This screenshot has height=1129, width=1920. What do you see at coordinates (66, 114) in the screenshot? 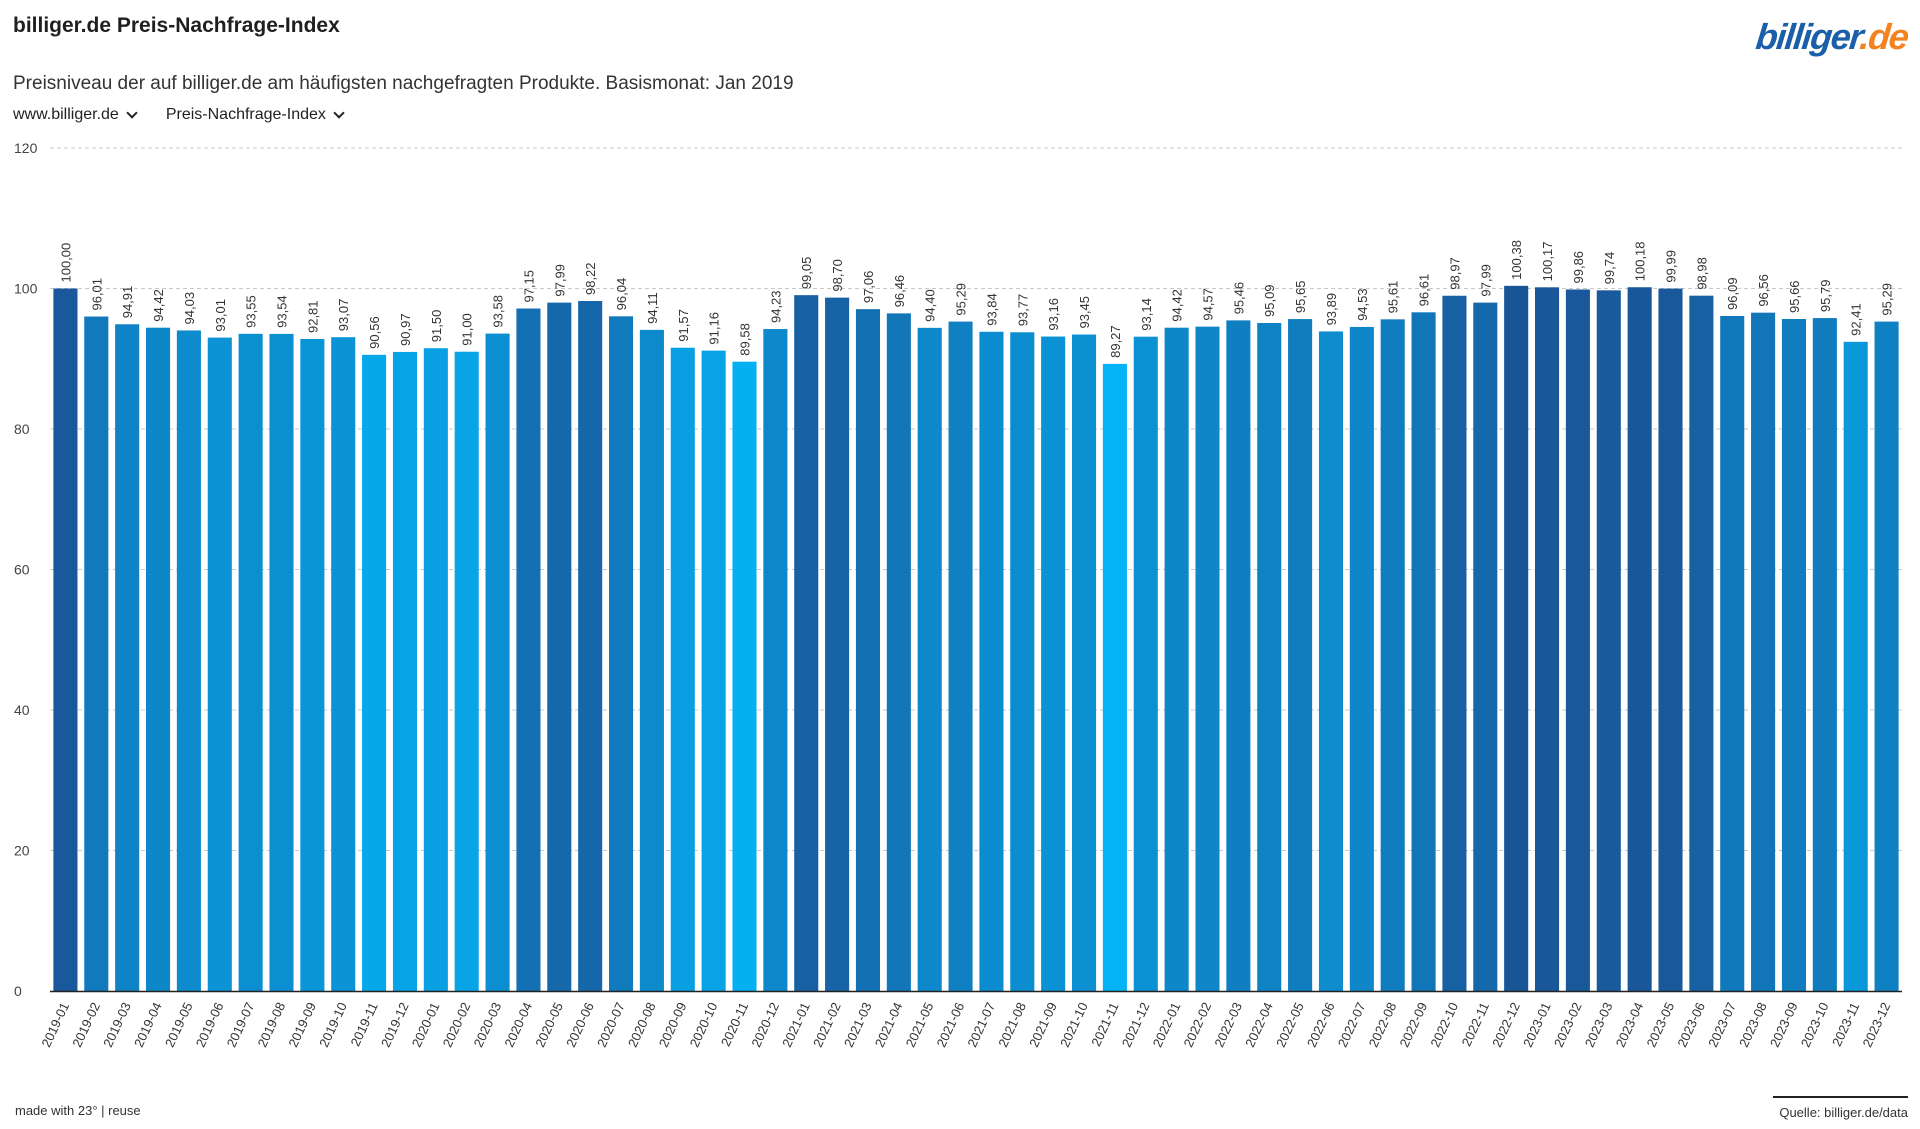
I see `site-selector-label: www.billiger.de` at bounding box center [66, 114].